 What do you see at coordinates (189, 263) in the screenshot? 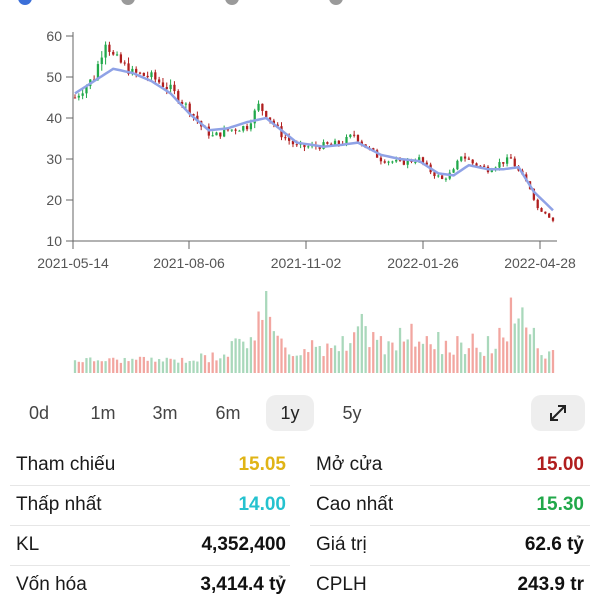
I see `x-tick-label: 2021-08-06` at bounding box center [189, 263].